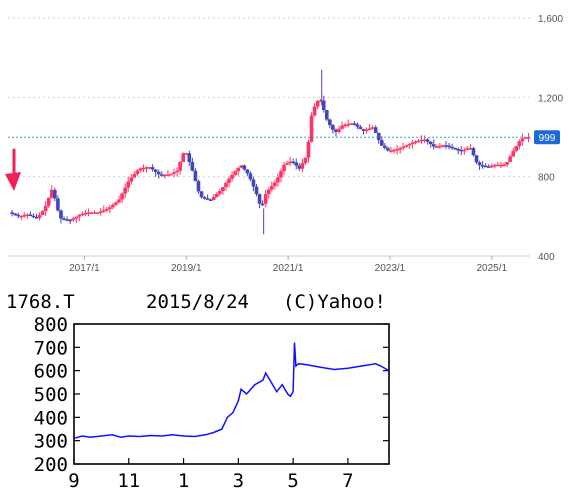  Describe the element at coordinates (40, 302) in the screenshot. I see `ticker-label: 1768.T` at that location.